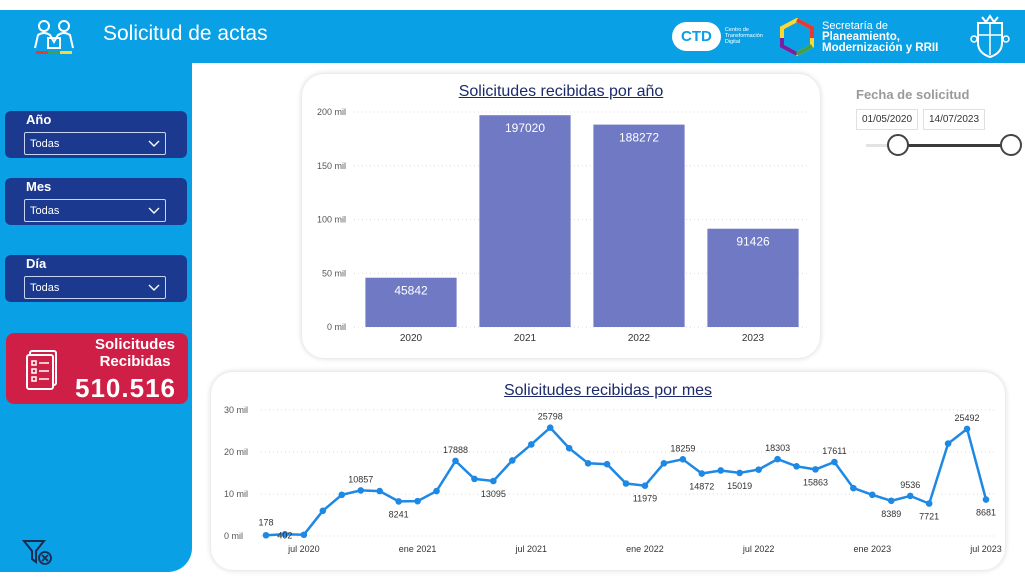  I want to click on y-tick-label: 30 mil, so click(236, 410).